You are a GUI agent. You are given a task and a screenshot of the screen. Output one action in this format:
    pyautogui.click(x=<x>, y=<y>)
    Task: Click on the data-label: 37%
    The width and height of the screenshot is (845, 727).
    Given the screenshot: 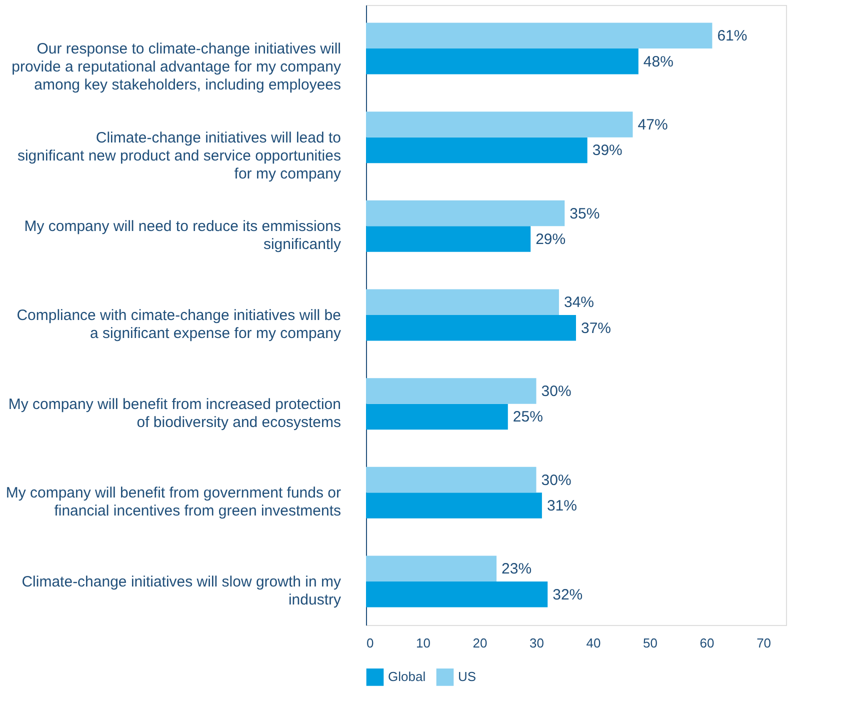 What is the action you would take?
    pyautogui.click(x=596, y=328)
    